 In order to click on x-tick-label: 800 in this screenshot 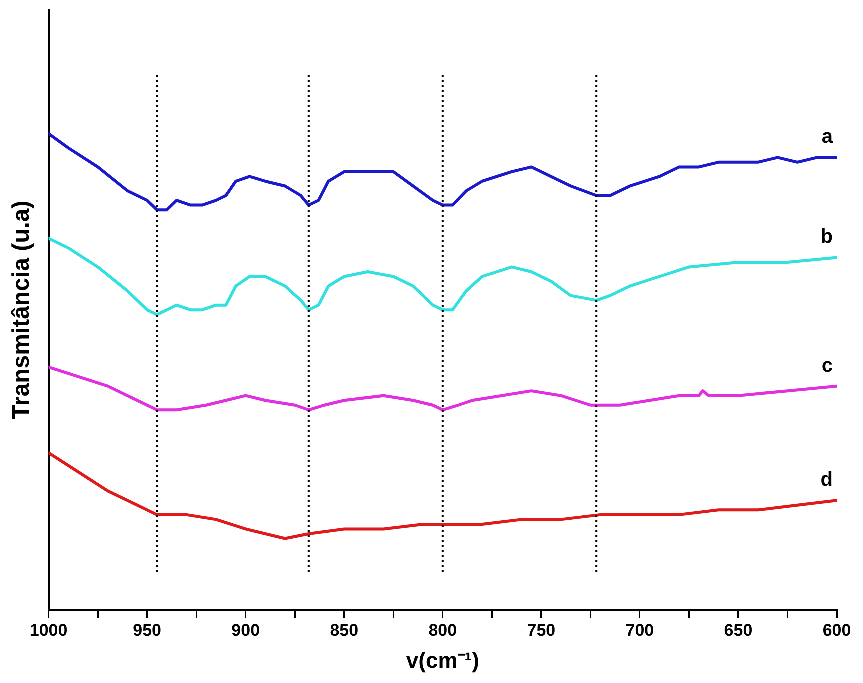, I will do `click(443, 630)`.